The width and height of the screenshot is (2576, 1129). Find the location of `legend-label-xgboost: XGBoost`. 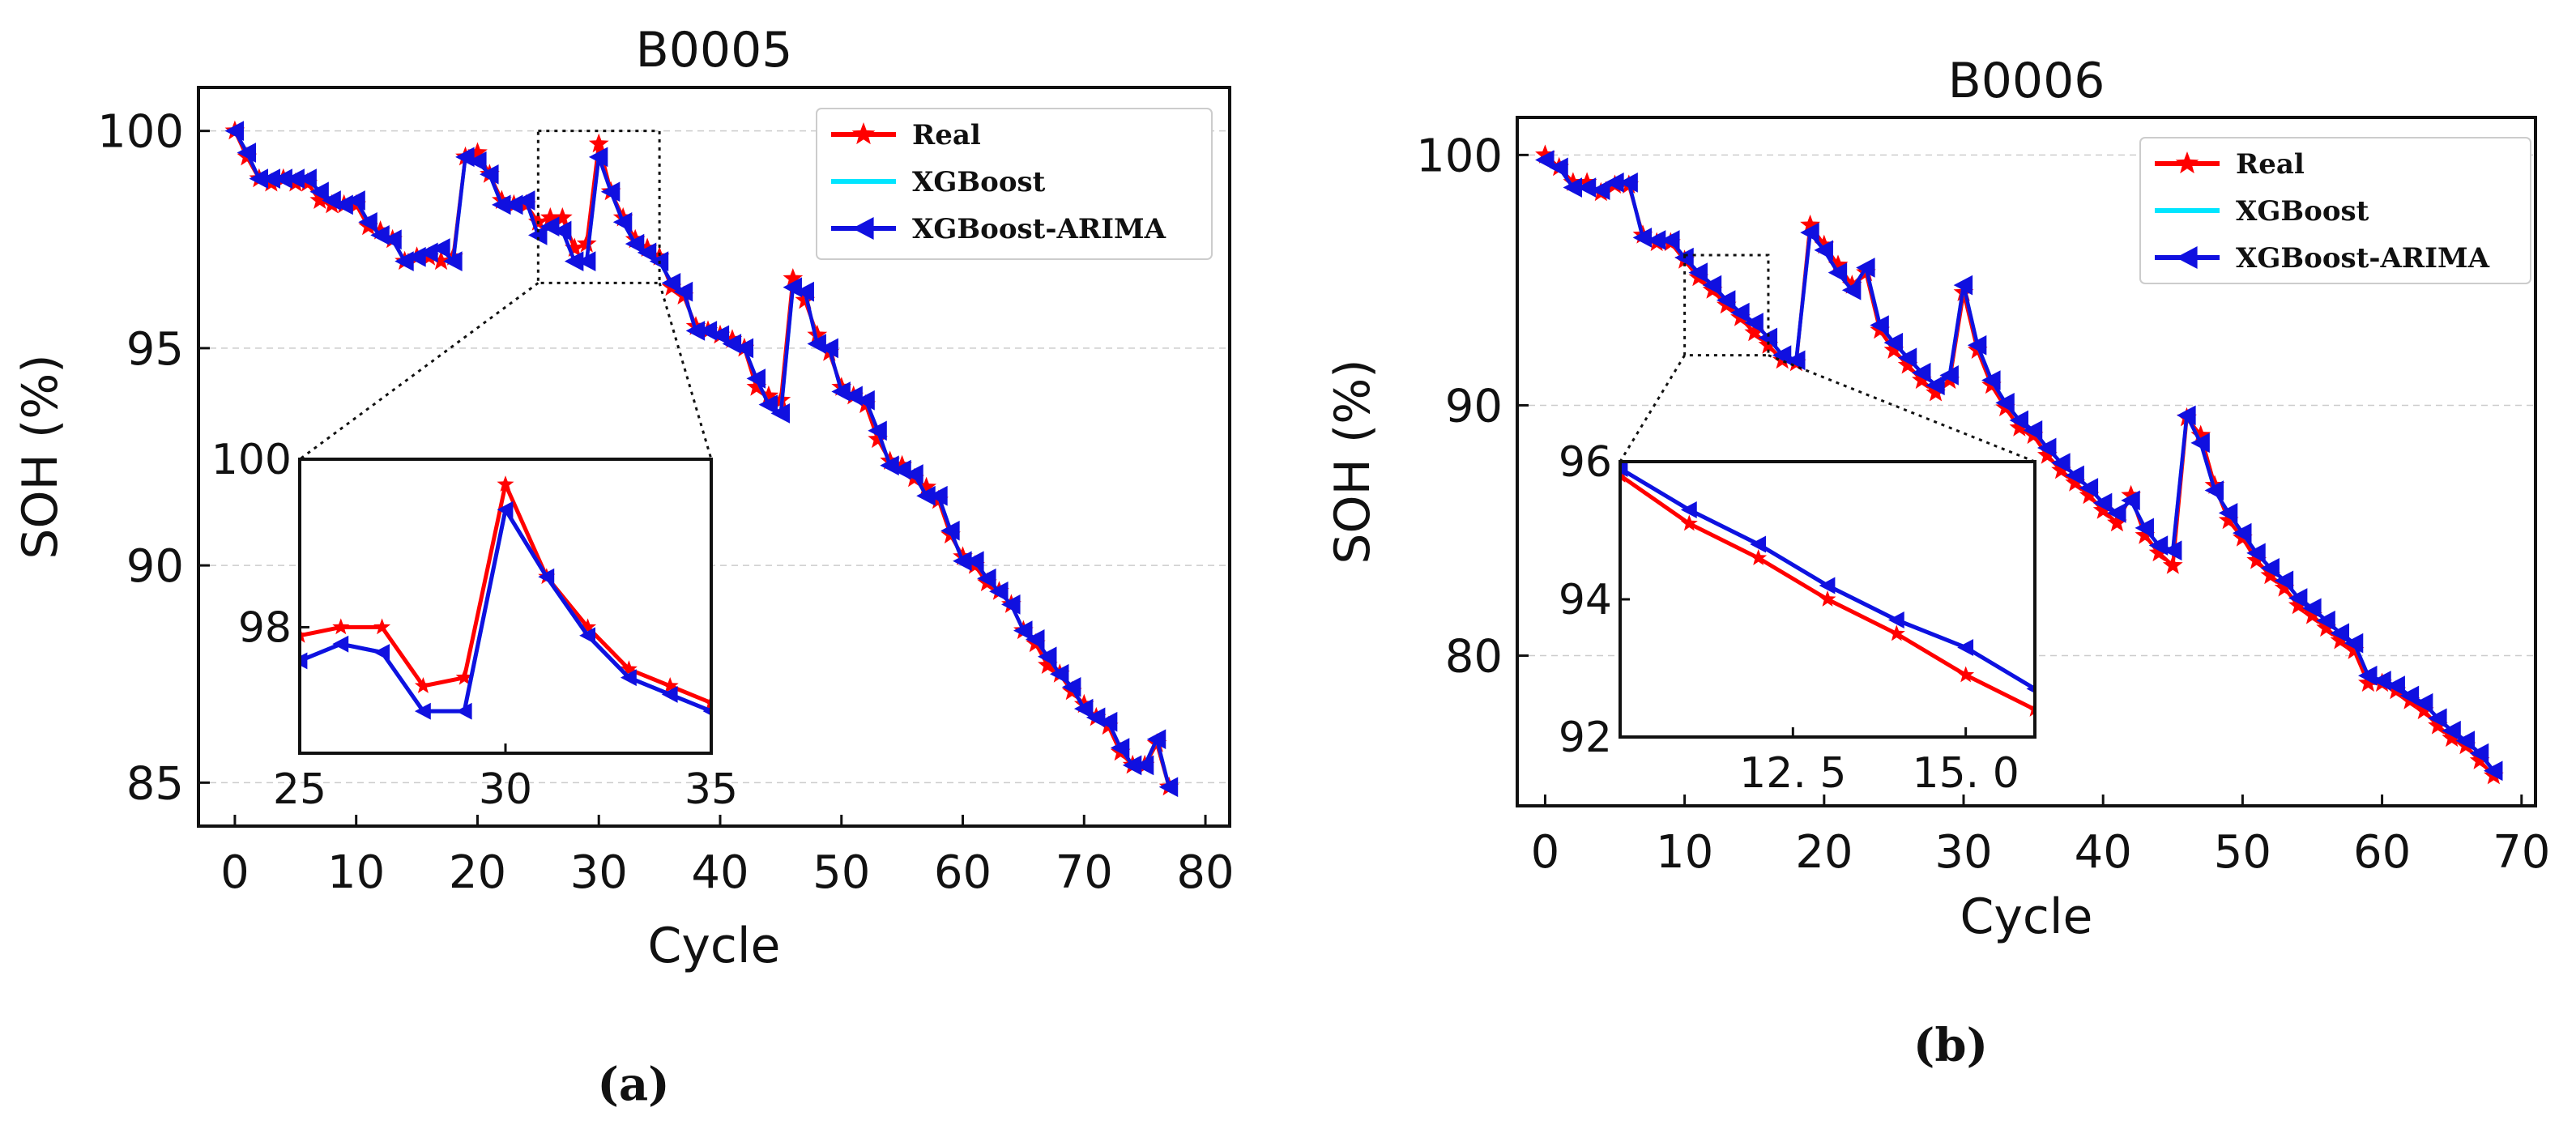

legend-label-xgboost: XGBoost is located at coordinates (2302, 211).